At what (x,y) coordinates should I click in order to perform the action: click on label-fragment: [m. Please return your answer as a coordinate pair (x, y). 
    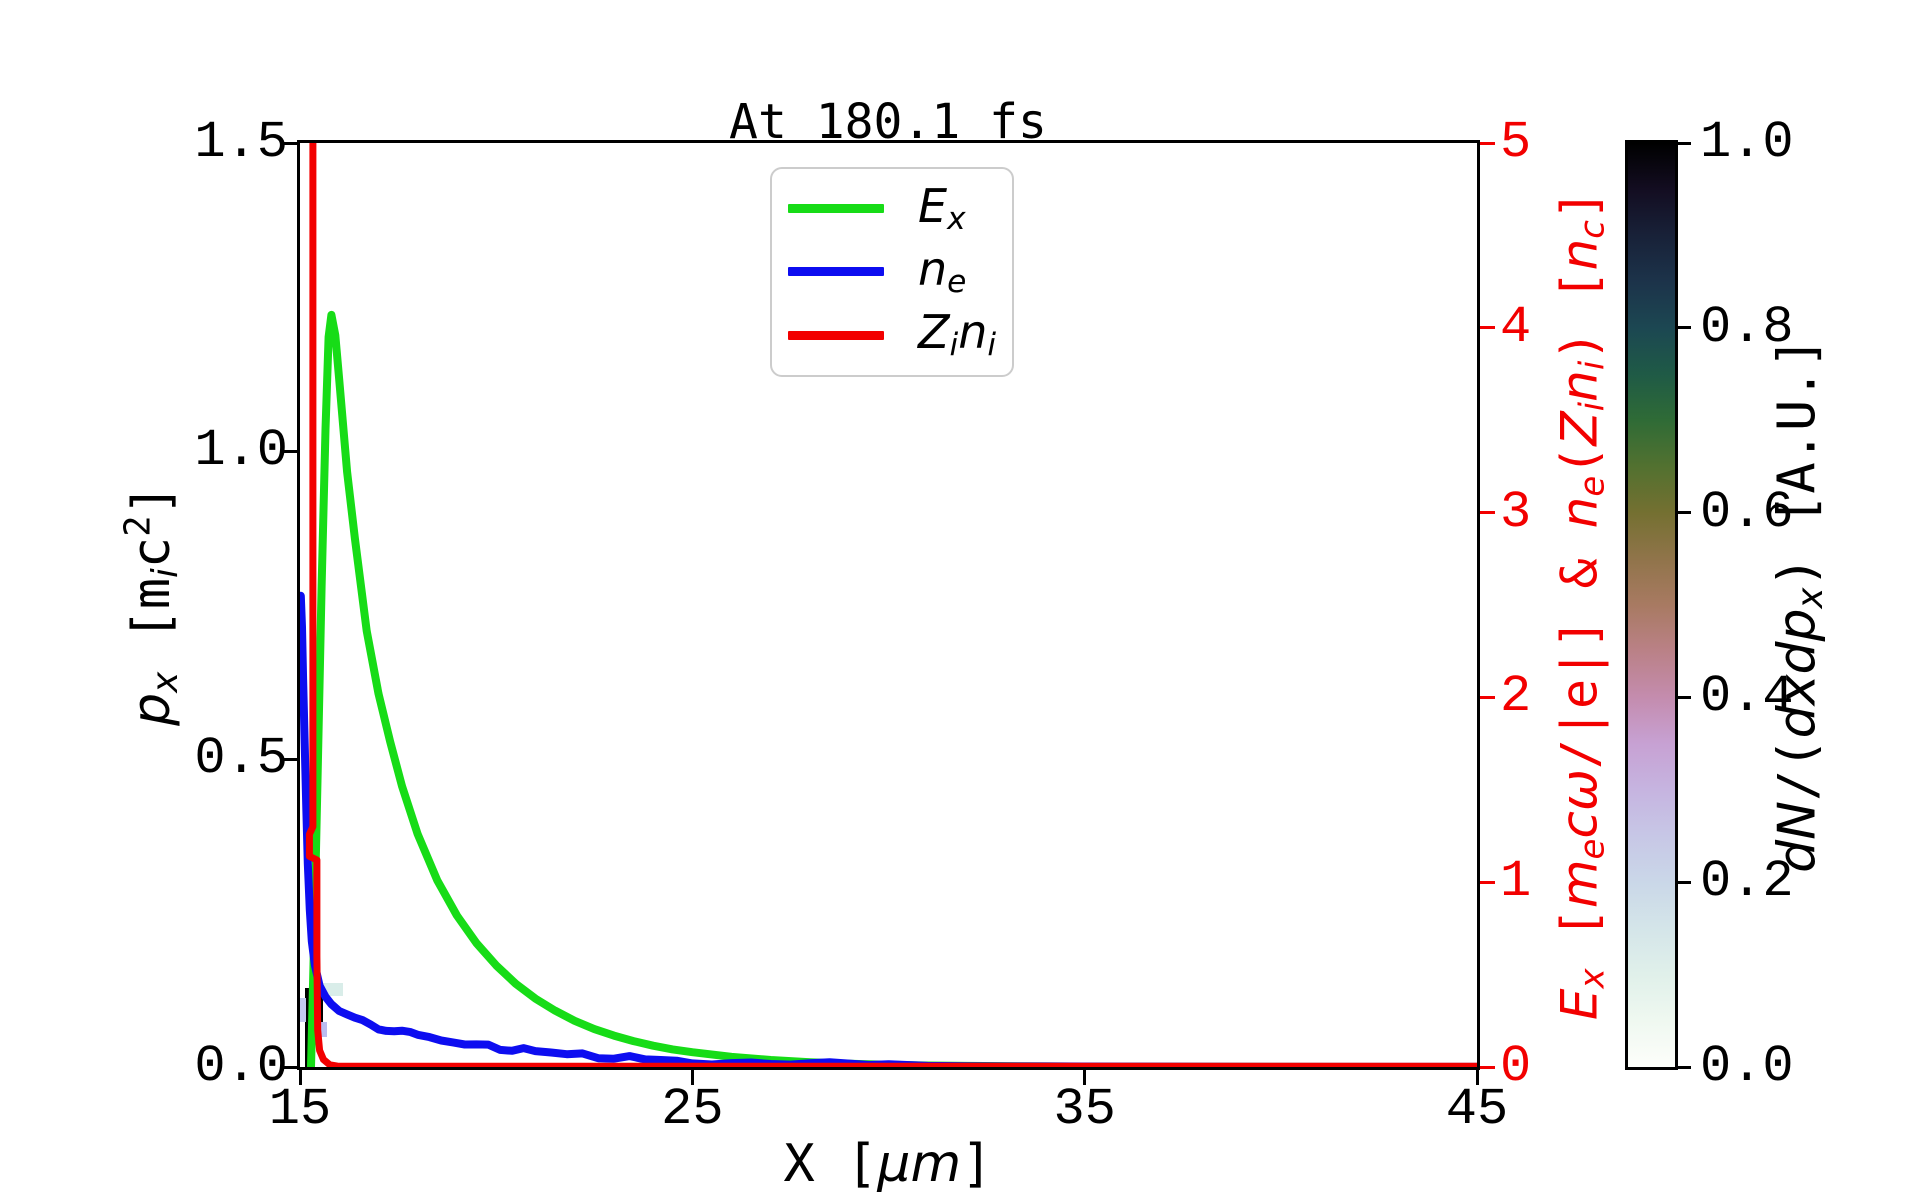
    Looking at the image, I should click on (152, 624).